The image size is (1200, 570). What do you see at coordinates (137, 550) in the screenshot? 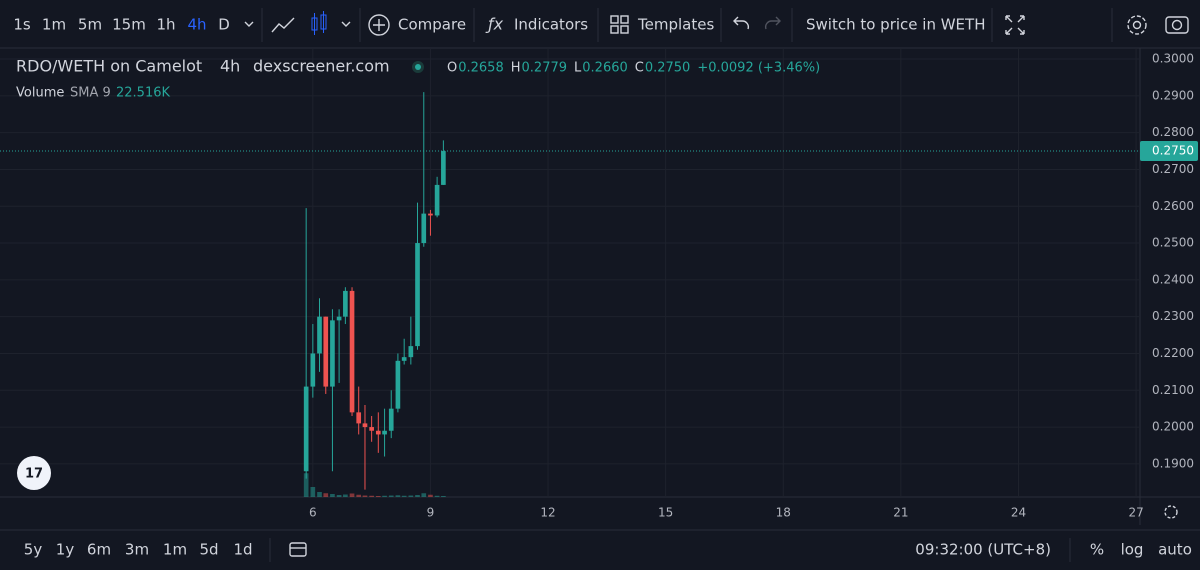
I see `range-button: 3m` at bounding box center [137, 550].